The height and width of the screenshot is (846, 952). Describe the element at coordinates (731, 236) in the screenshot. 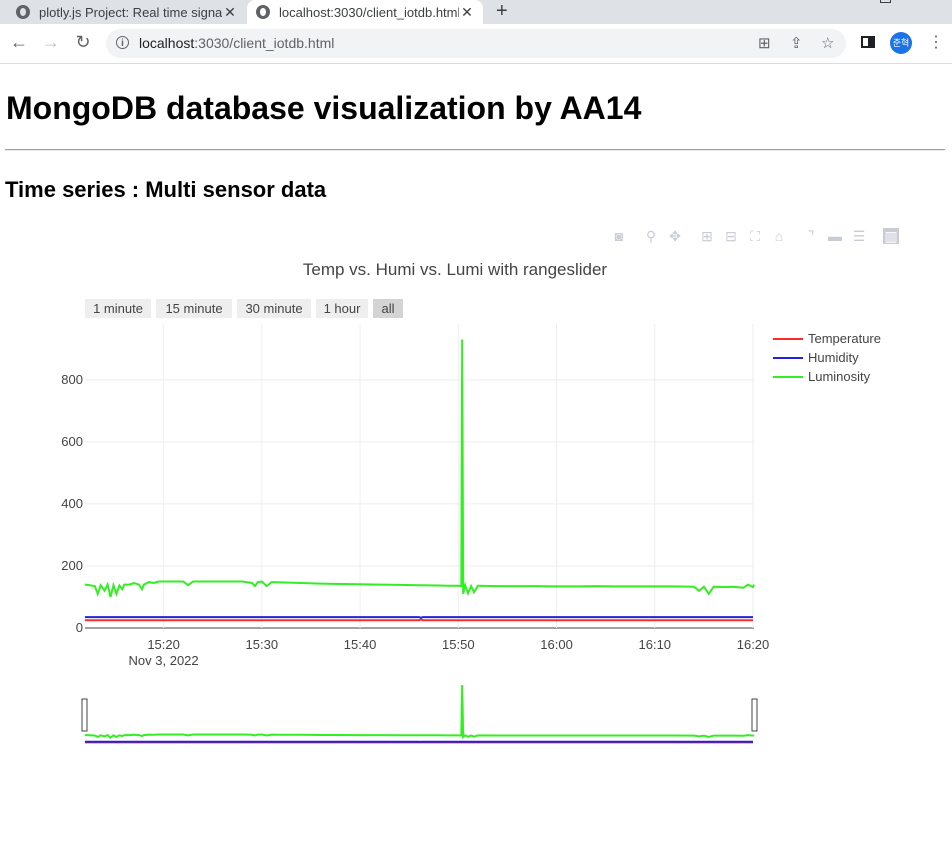

I see `zoom-out-icon: ⊟` at that location.